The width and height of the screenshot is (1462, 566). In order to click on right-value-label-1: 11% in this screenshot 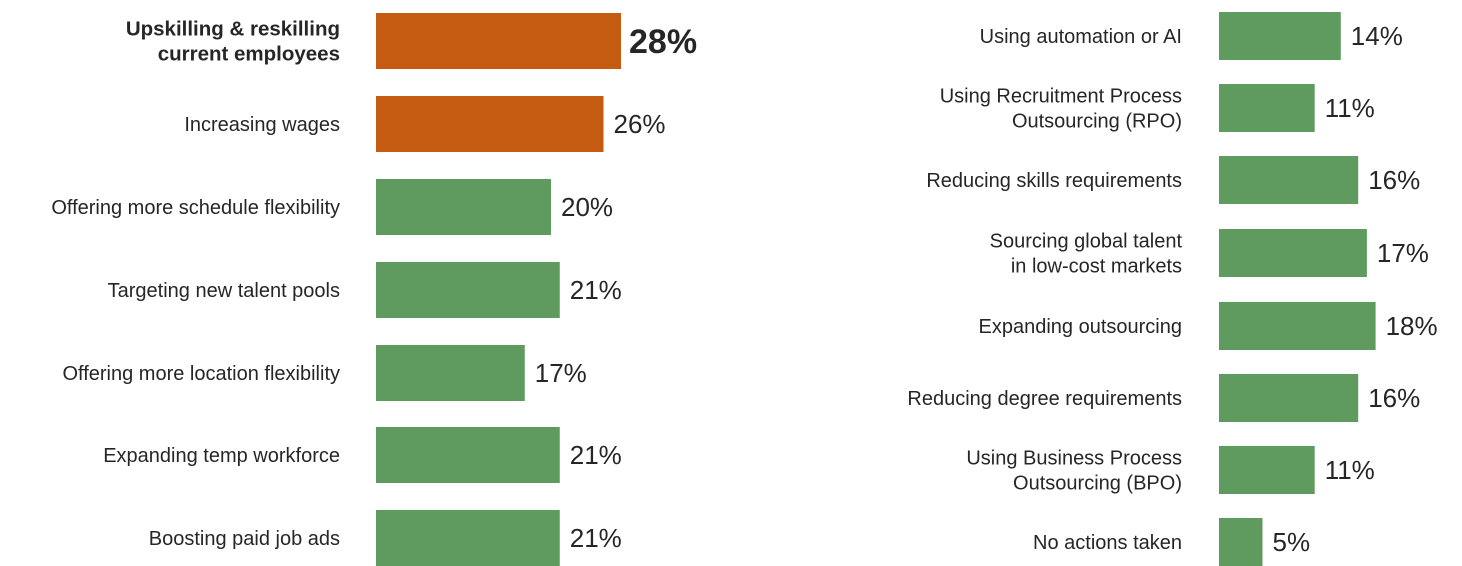, I will do `click(1350, 108)`.